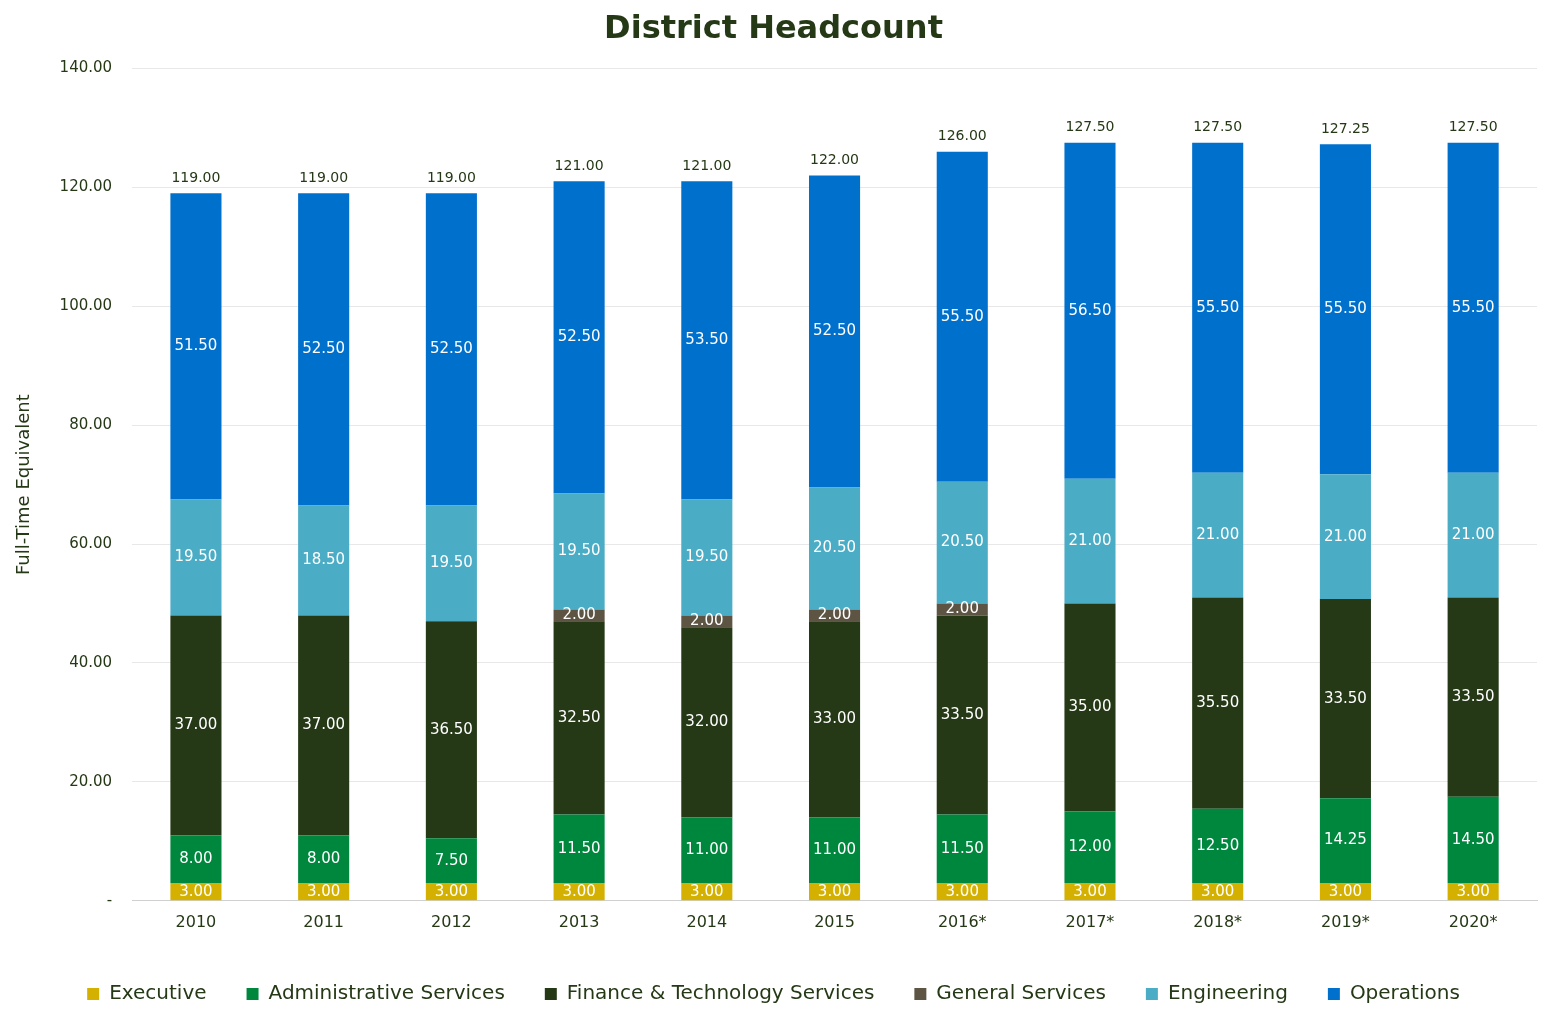  Describe the element at coordinates (579, 847) in the screenshot. I see `data-label: 11.50` at that location.